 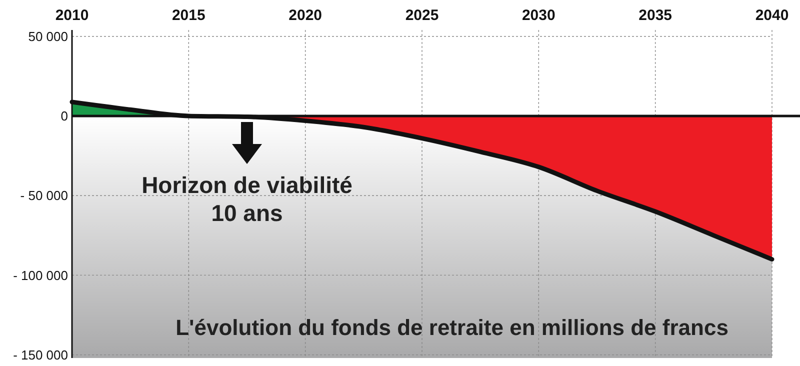 What do you see at coordinates (539, 15) in the screenshot?
I see `x-tick-label: 2030` at bounding box center [539, 15].